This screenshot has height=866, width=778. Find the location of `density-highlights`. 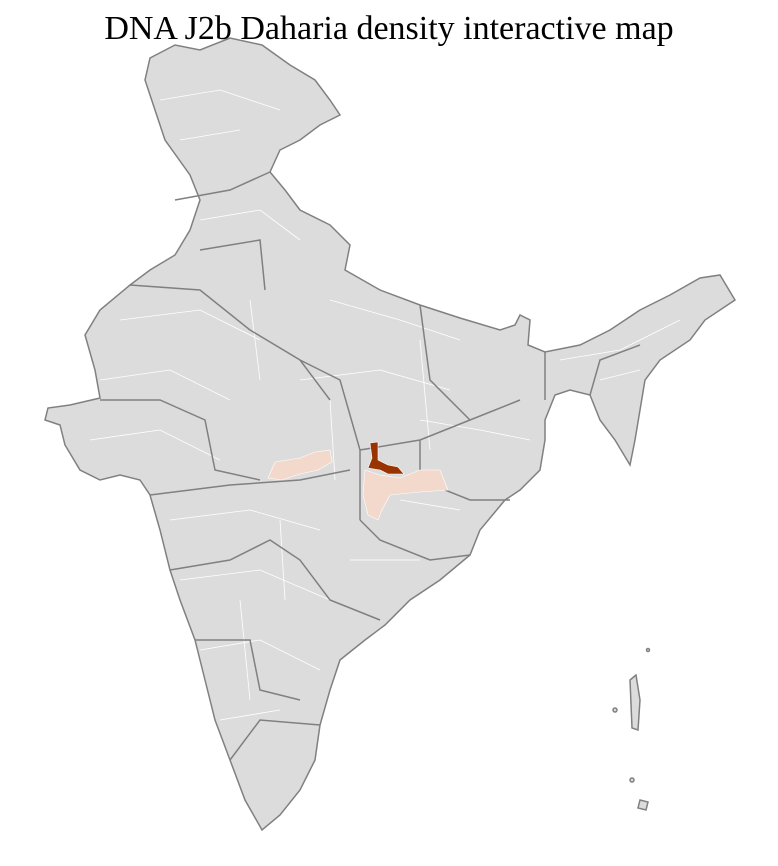

density-highlights is located at coordinates (358, 481).